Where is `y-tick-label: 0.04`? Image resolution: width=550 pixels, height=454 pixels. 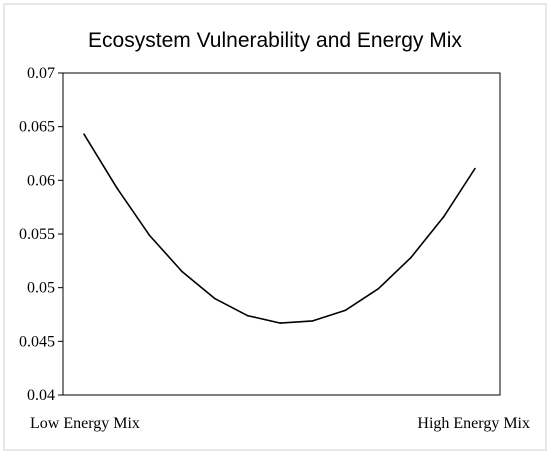
y-tick-label: 0.04 is located at coordinates (41, 395).